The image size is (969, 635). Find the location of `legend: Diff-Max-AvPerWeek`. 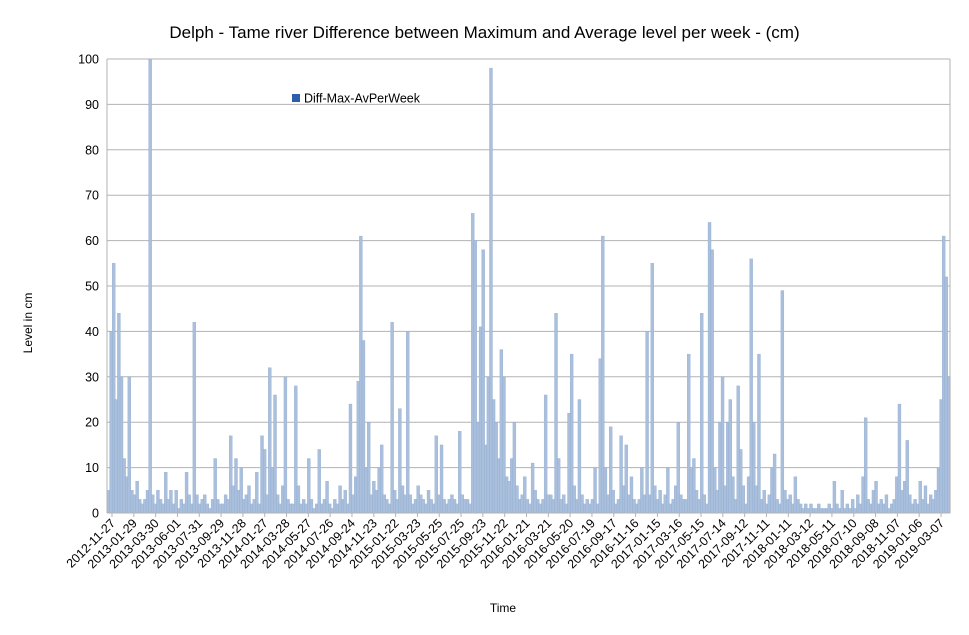

legend: Diff-Max-AvPerWeek is located at coordinates (356, 99).